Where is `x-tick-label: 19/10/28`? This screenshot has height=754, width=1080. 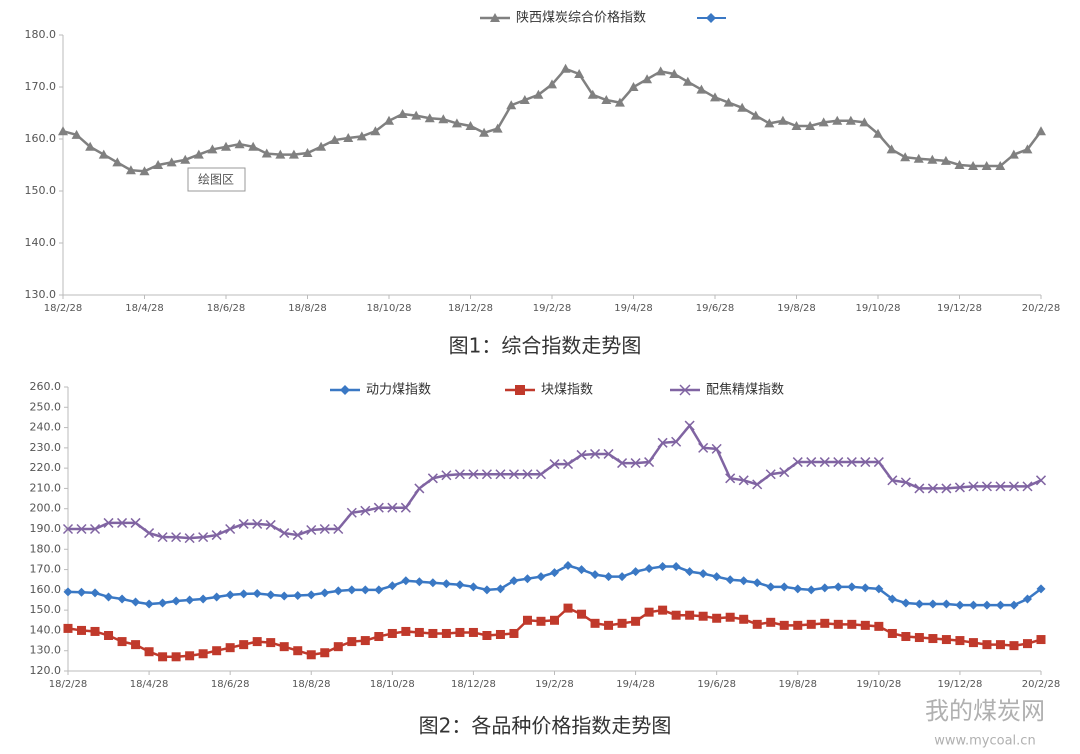 x-tick-label: 19/10/28 is located at coordinates (878, 684).